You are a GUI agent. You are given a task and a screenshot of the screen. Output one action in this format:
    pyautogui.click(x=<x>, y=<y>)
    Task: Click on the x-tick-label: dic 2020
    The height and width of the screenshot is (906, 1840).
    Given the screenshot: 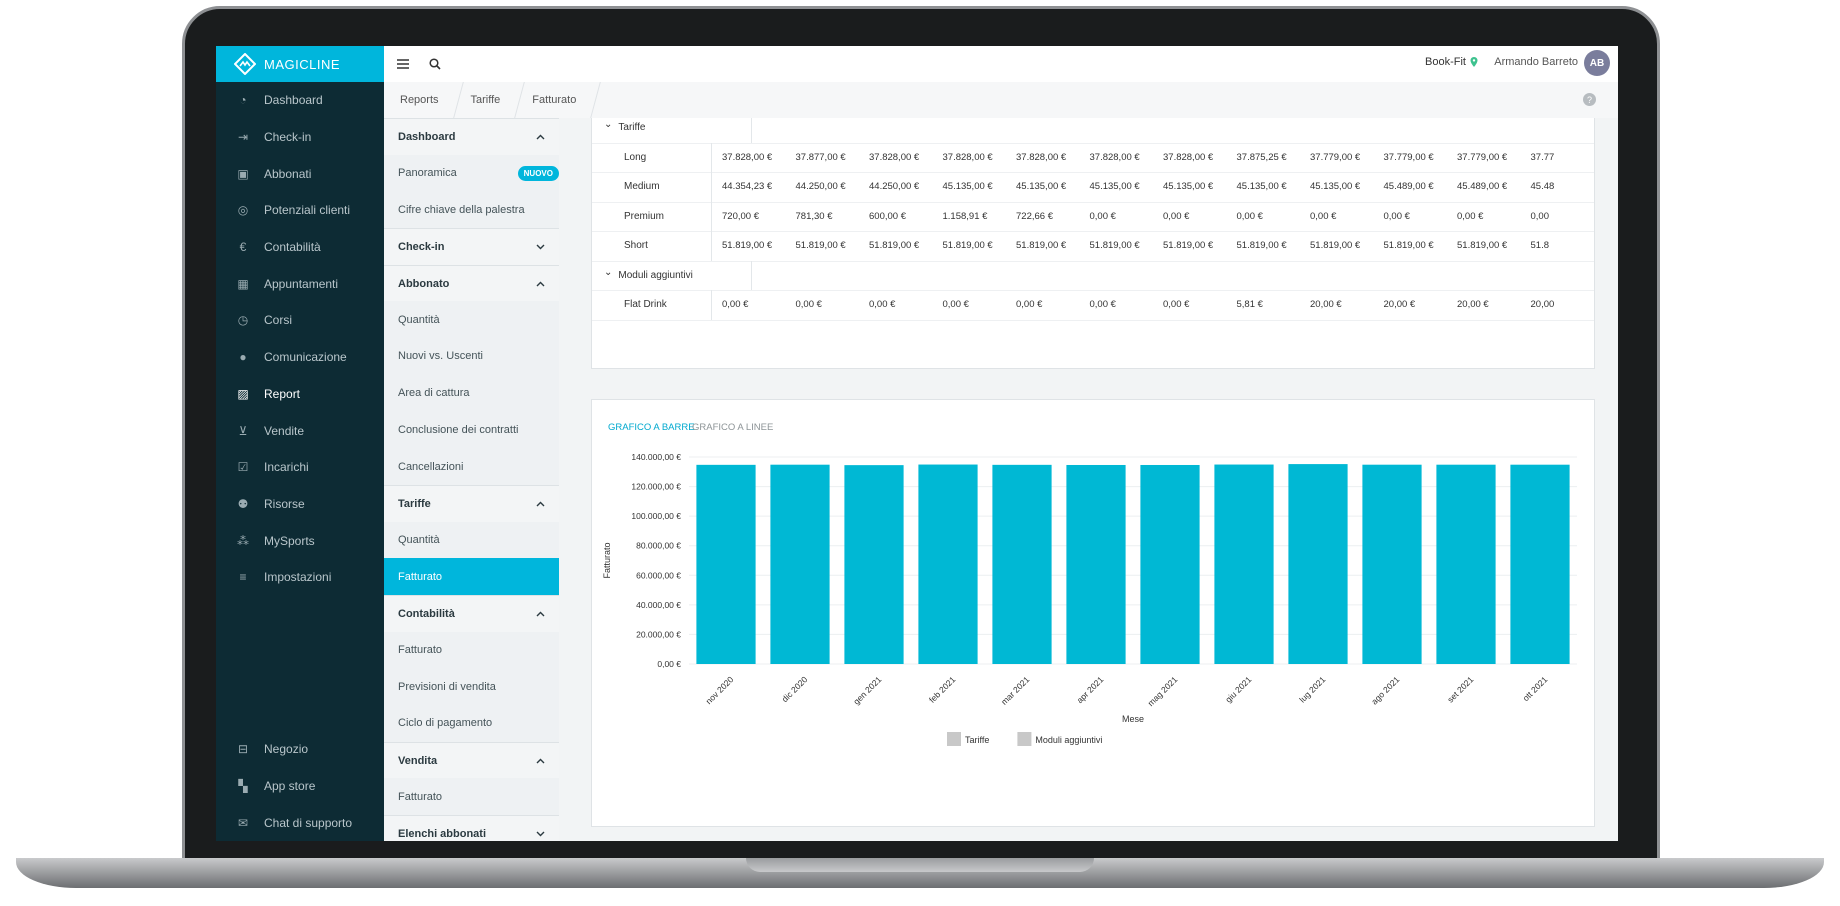 What is the action you would take?
    pyautogui.click(x=795, y=689)
    